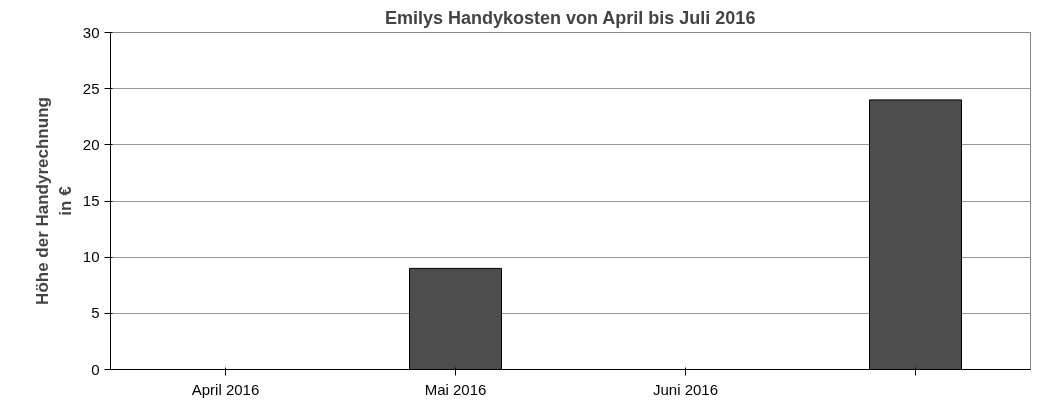 This screenshot has width=1041, height=405. Describe the element at coordinates (225, 389) in the screenshot. I see `x-tick-label: April 2016` at that location.